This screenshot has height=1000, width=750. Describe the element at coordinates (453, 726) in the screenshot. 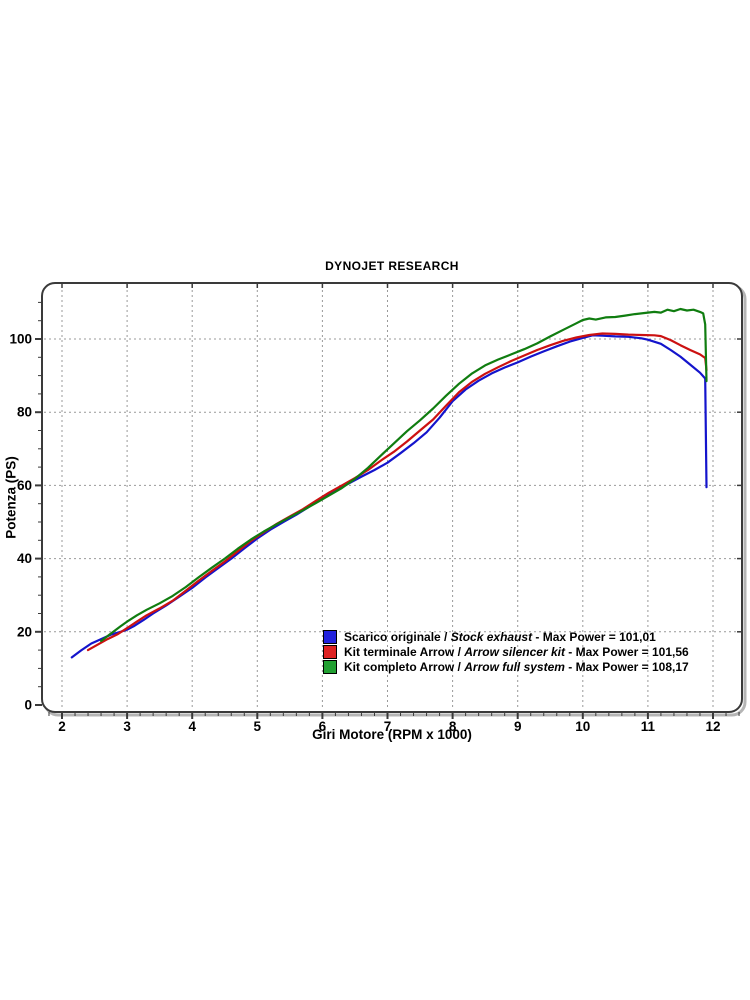

I see `svg-text: 8` at that location.